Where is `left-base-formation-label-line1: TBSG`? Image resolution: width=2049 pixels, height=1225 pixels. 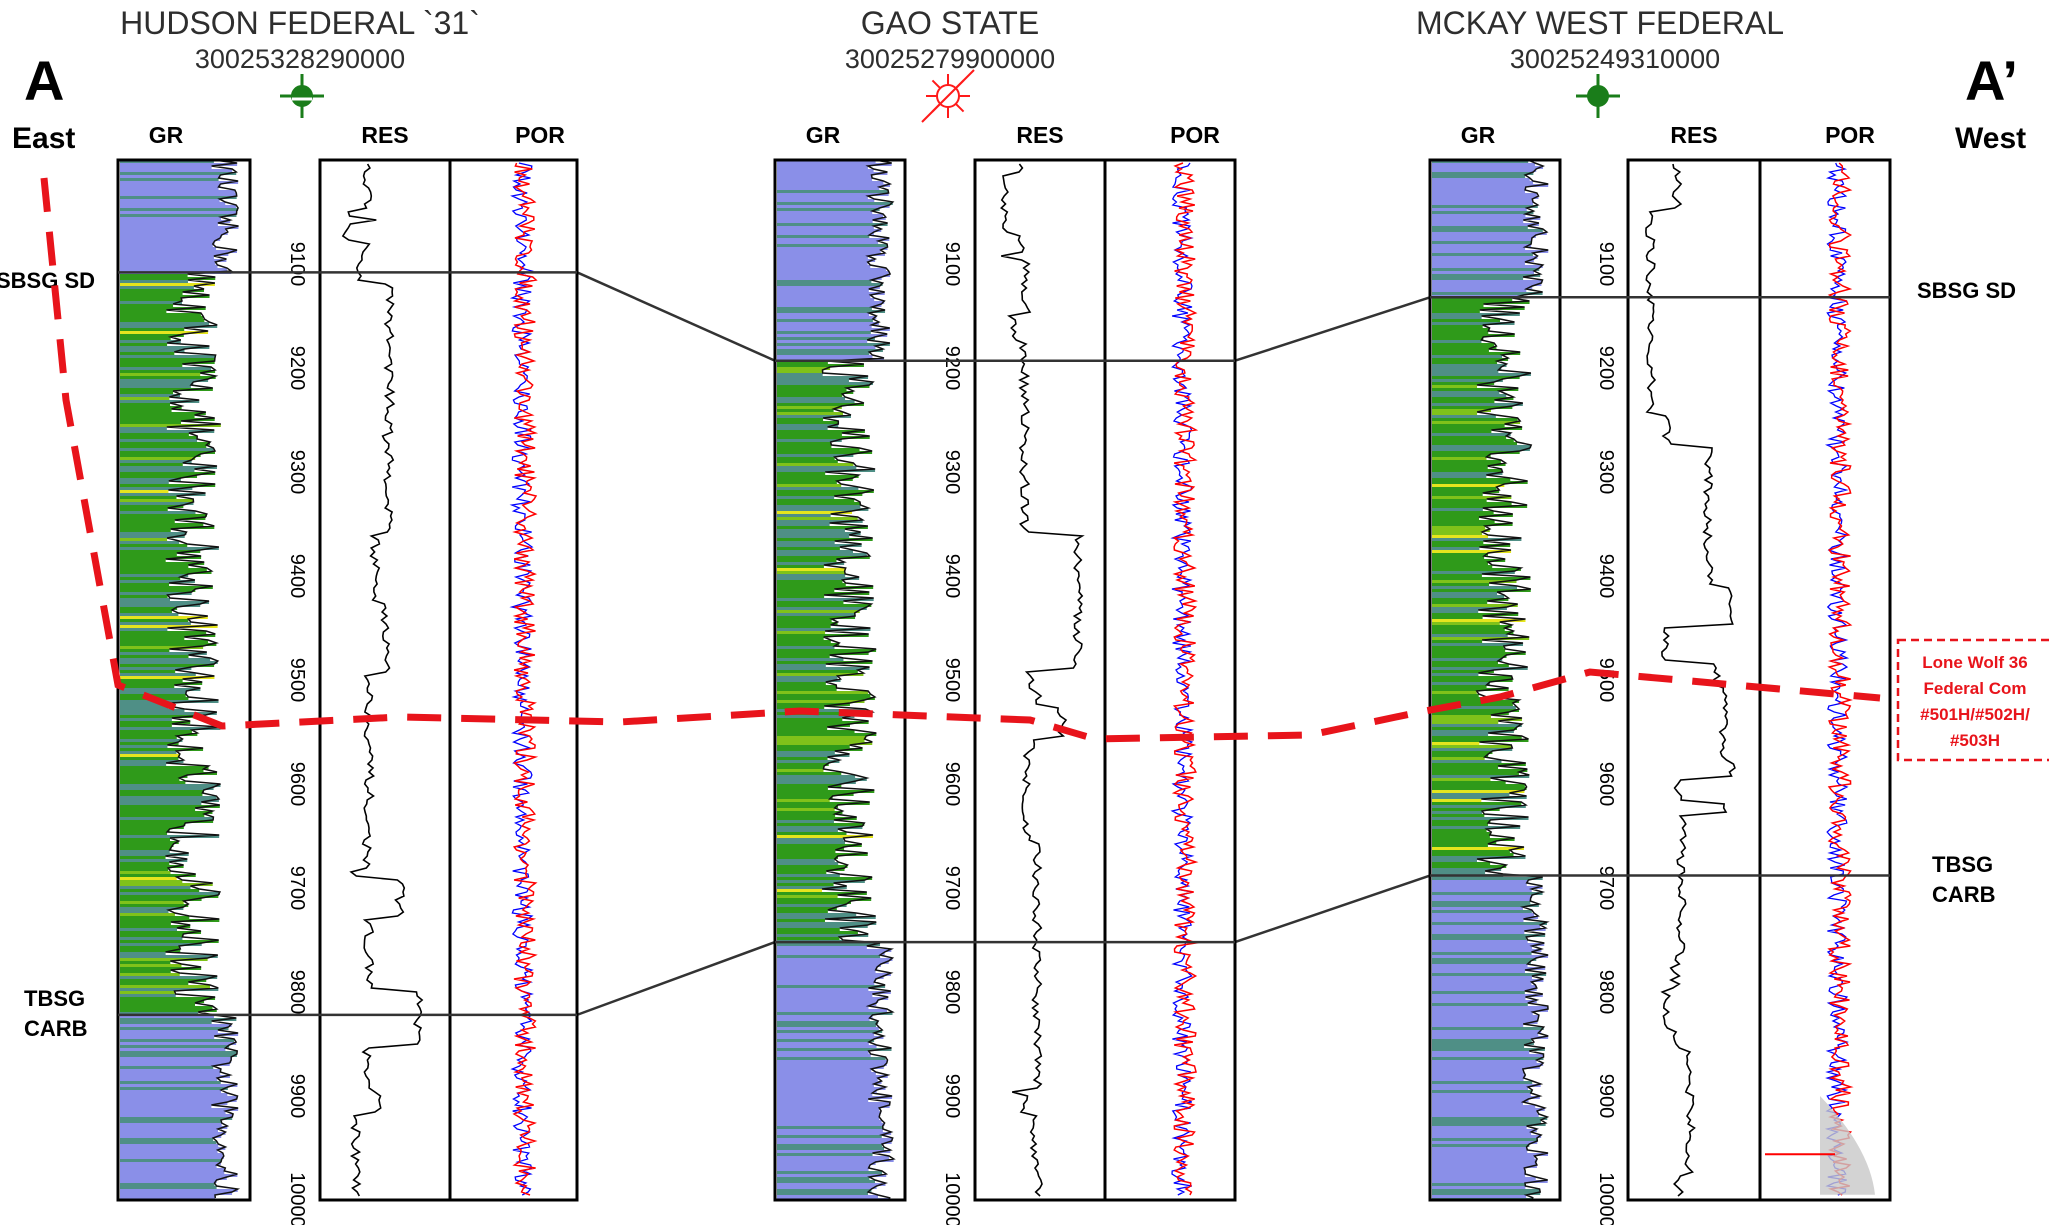
left-base-formation-label-line1: TBSG is located at coordinates (54, 998).